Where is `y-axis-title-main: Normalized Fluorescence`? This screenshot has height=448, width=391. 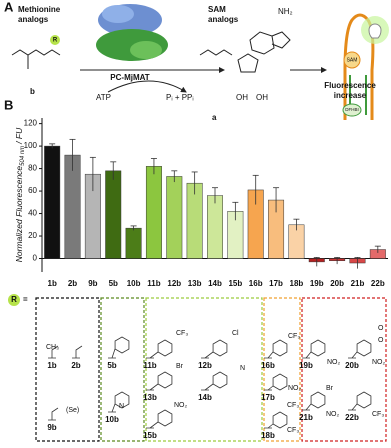
y-axis-title-main: Normalized Fluorescence is located at coordinates (19, 214).